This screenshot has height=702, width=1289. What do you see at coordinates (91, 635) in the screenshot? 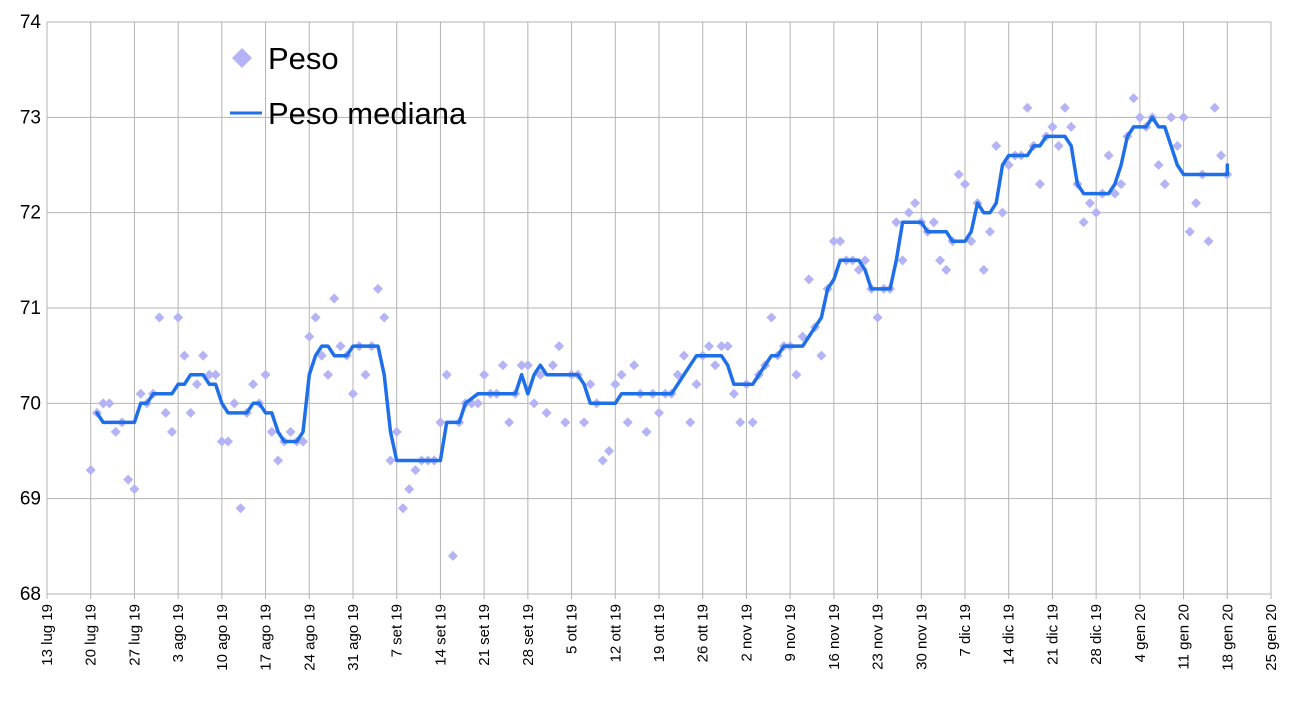
I see `x-tick-label: 20 lug 19` at bounding box center [91, 635].